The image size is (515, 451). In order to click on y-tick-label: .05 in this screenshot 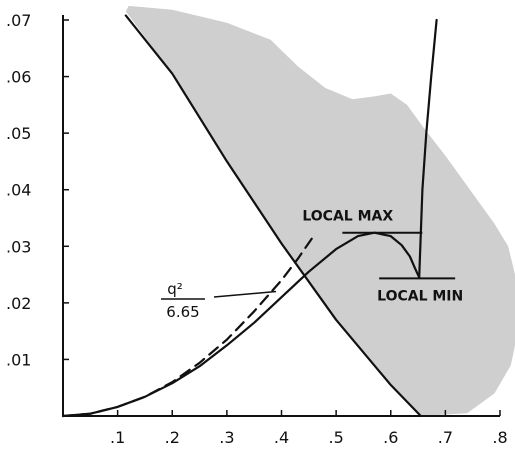, I will do `click(18, 133)`.